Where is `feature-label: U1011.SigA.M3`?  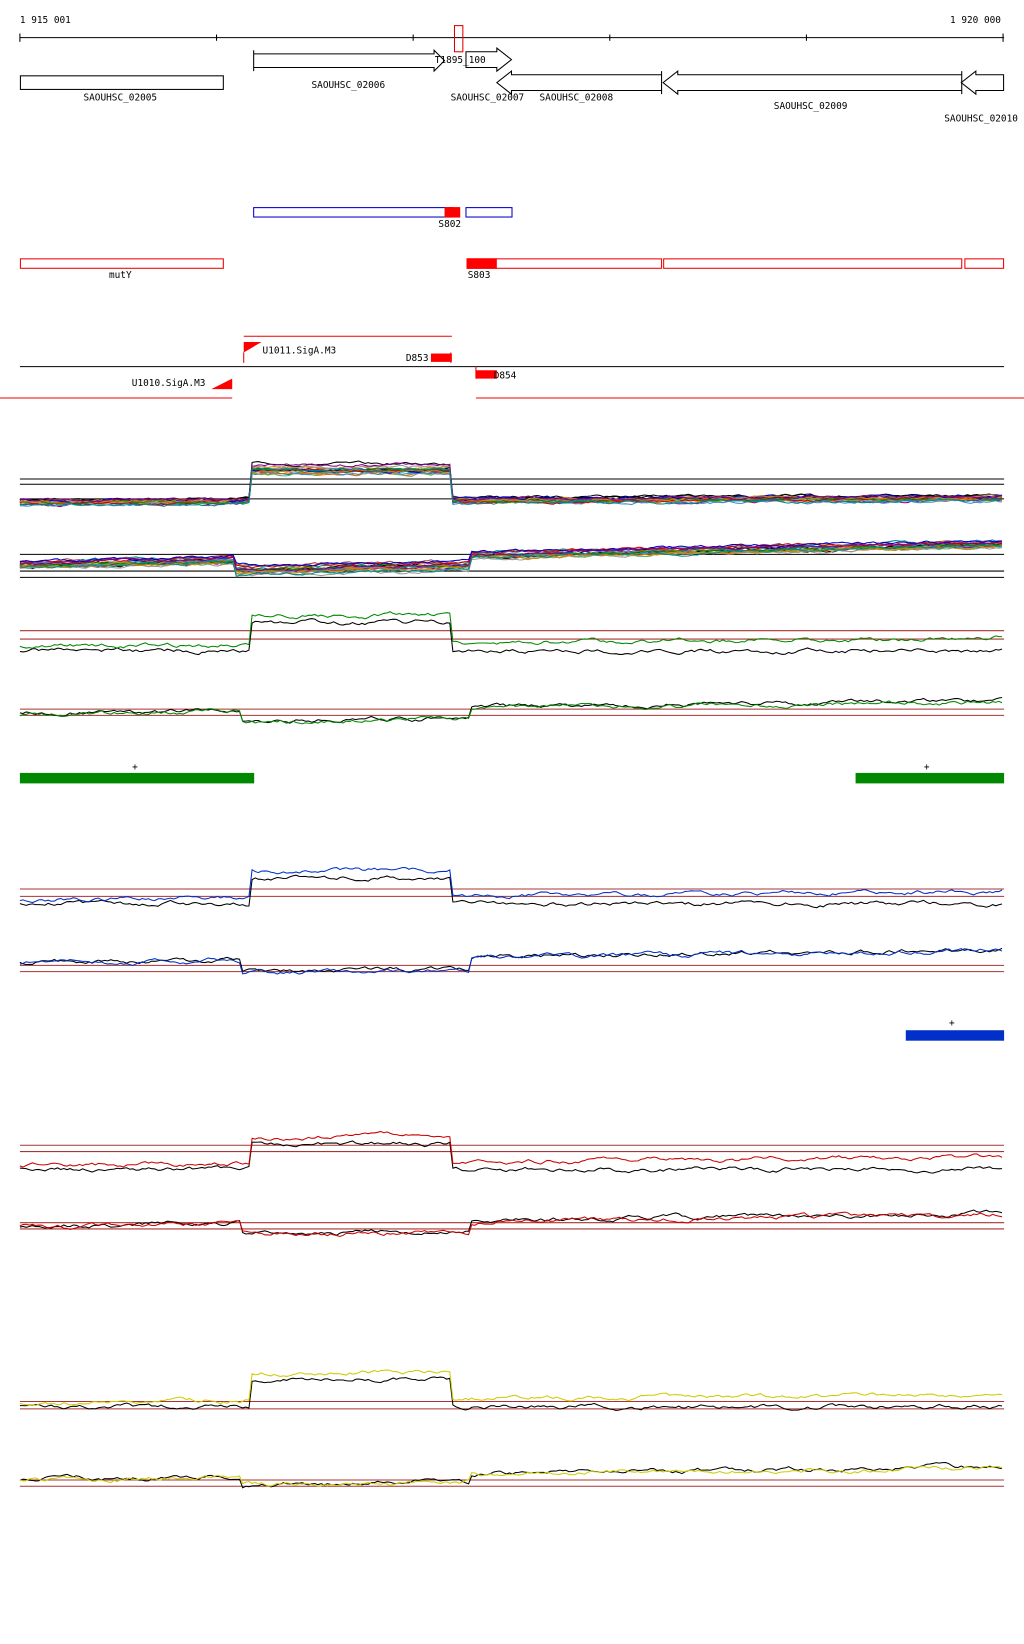 feature-label: U1011.SigA.M3 is located at coordinates (300, 351).